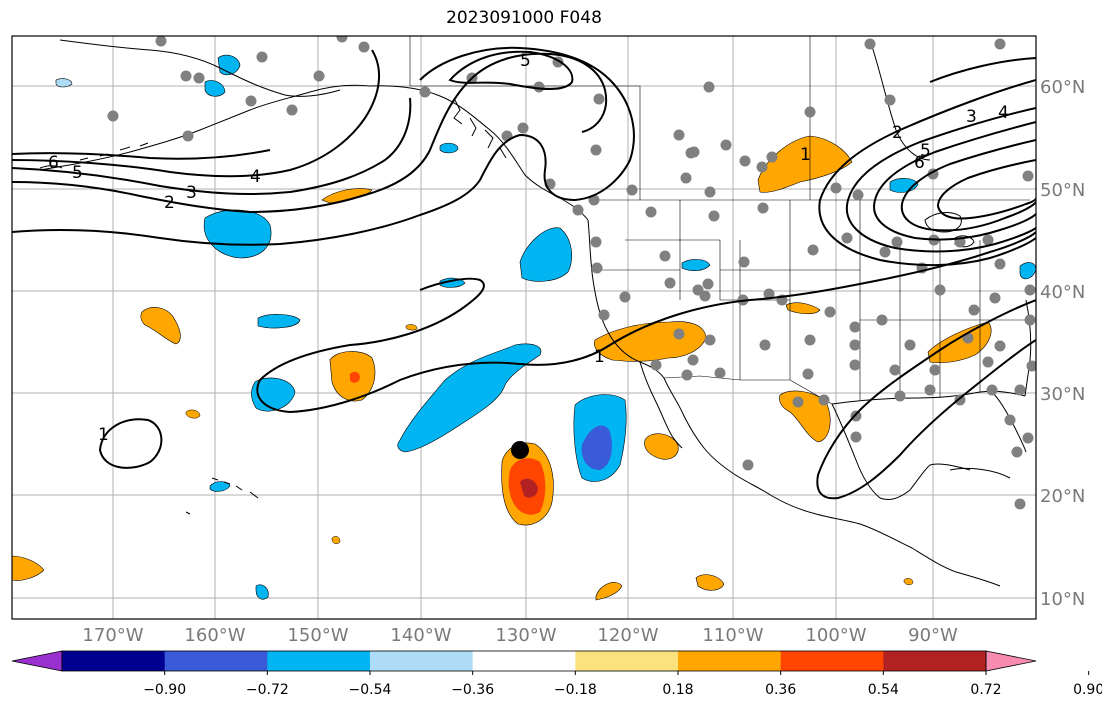 This screenshot has width=1102, height=710. What do you see at coordinates (575, 690) in the screenshot?
I see `colorbar-tick-label: −0.18` at bounding box center [575, 690].